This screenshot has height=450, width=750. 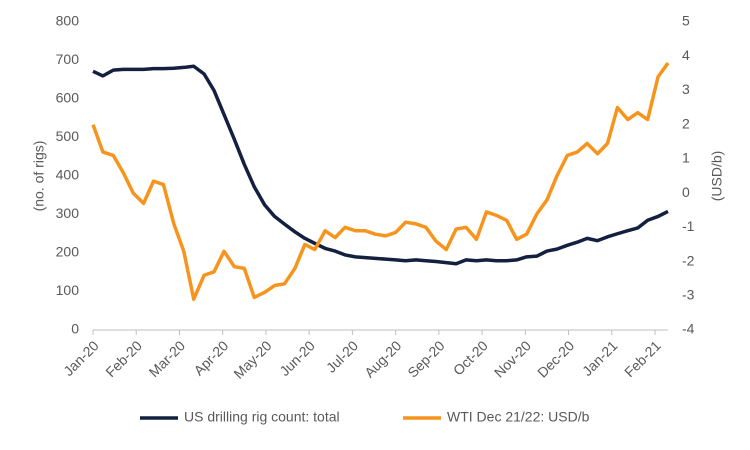 What do you see at coordinates (68, 136) in the screenshot?
I see `y-tick-label: 500` at bounding box center [68, 136].